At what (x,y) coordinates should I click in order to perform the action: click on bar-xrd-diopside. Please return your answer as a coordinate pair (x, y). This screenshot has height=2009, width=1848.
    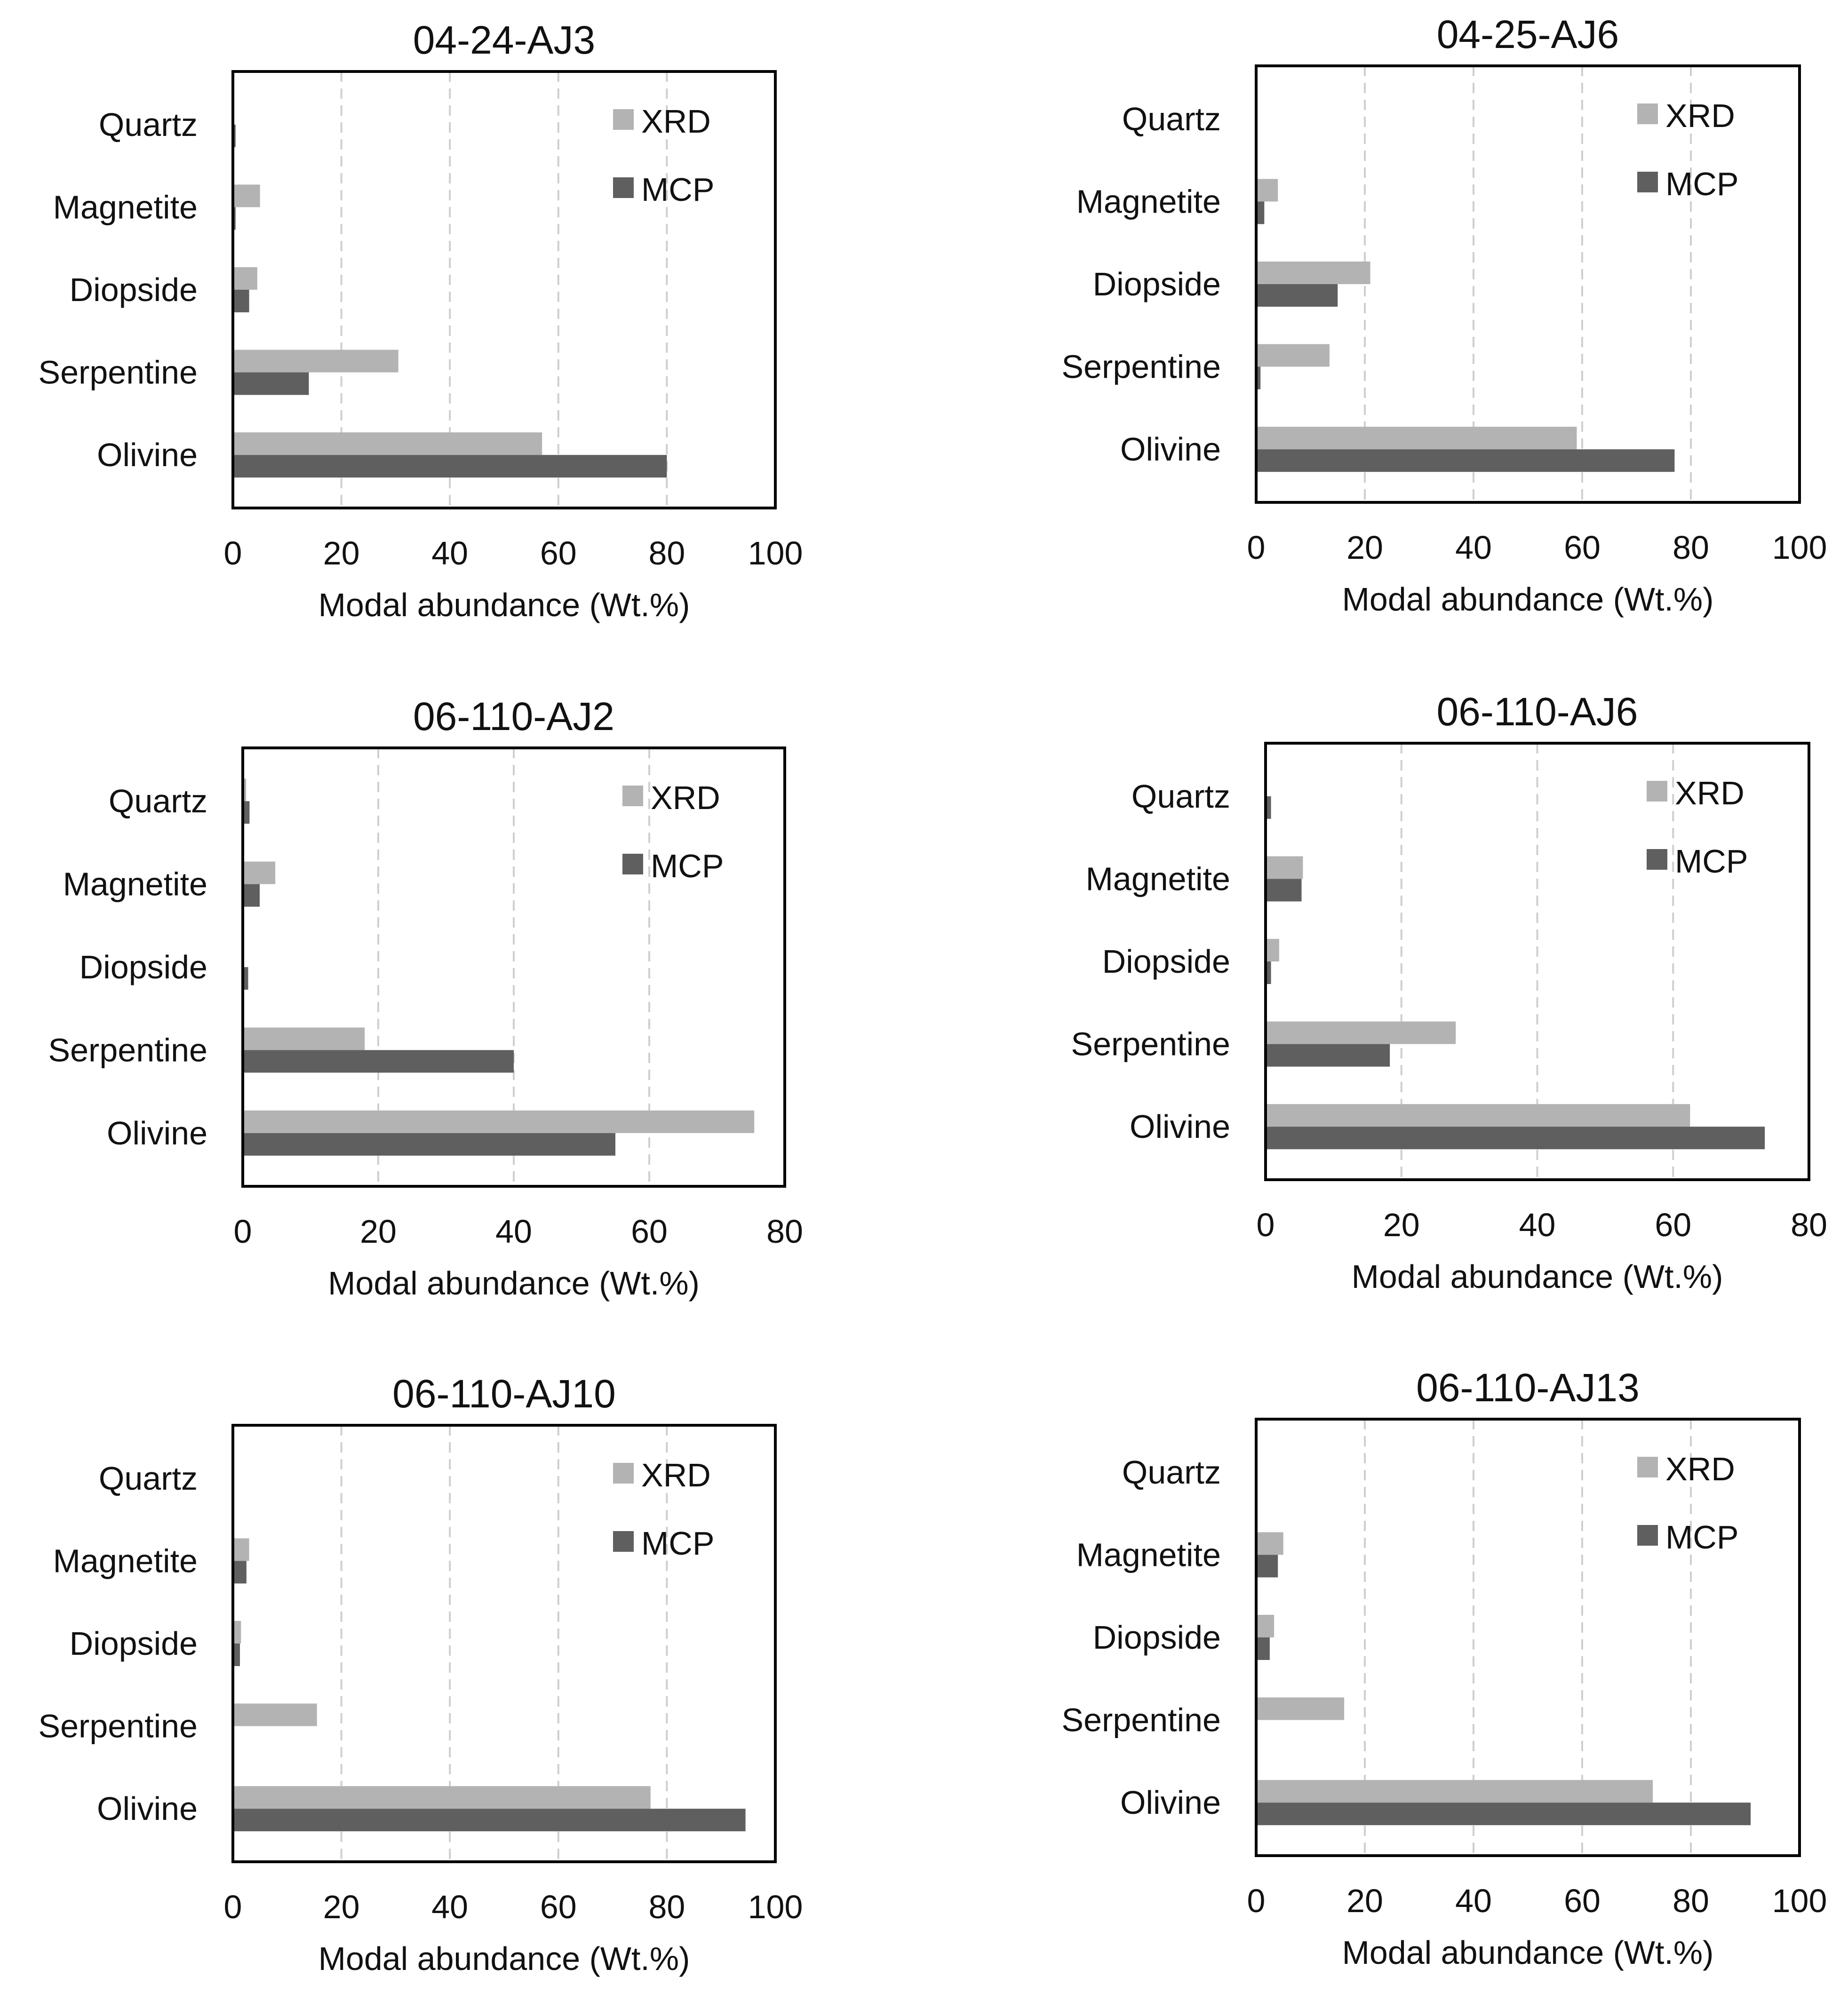
    Looking at the image, I should click on (1265, 1626).